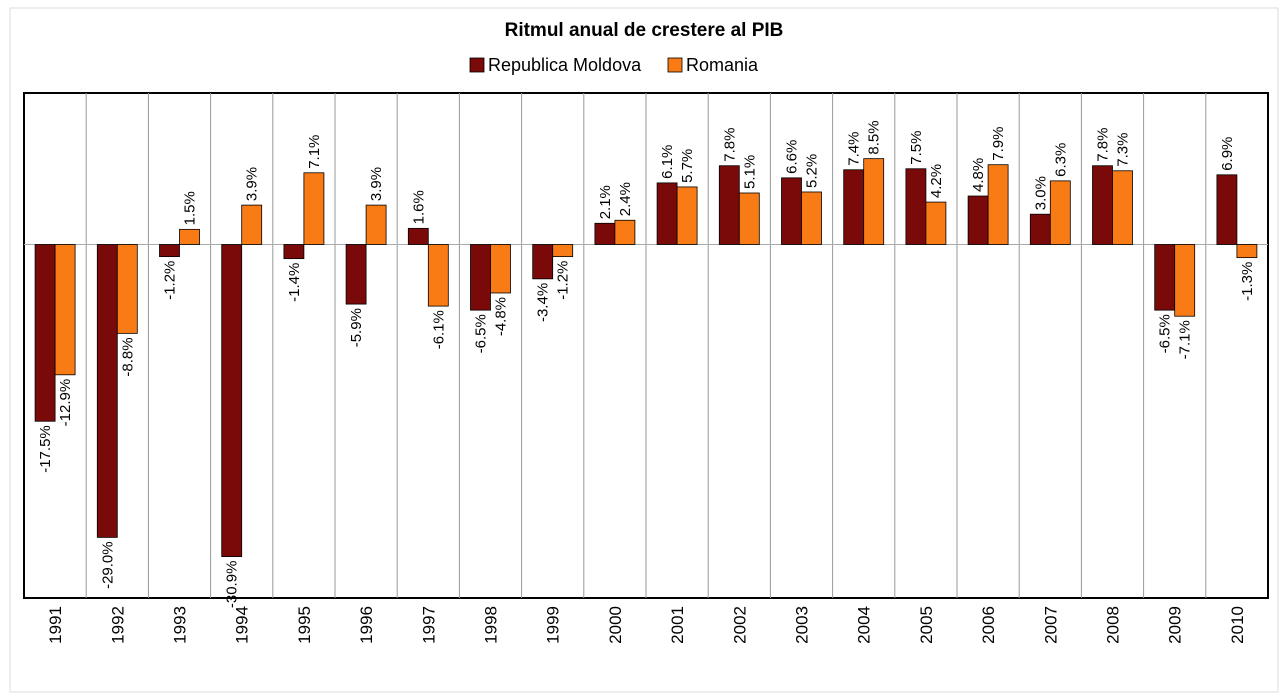  Describe the element at coordinates (854, 149) in the screenshot. I see `data-label: 7.4%` at that location.